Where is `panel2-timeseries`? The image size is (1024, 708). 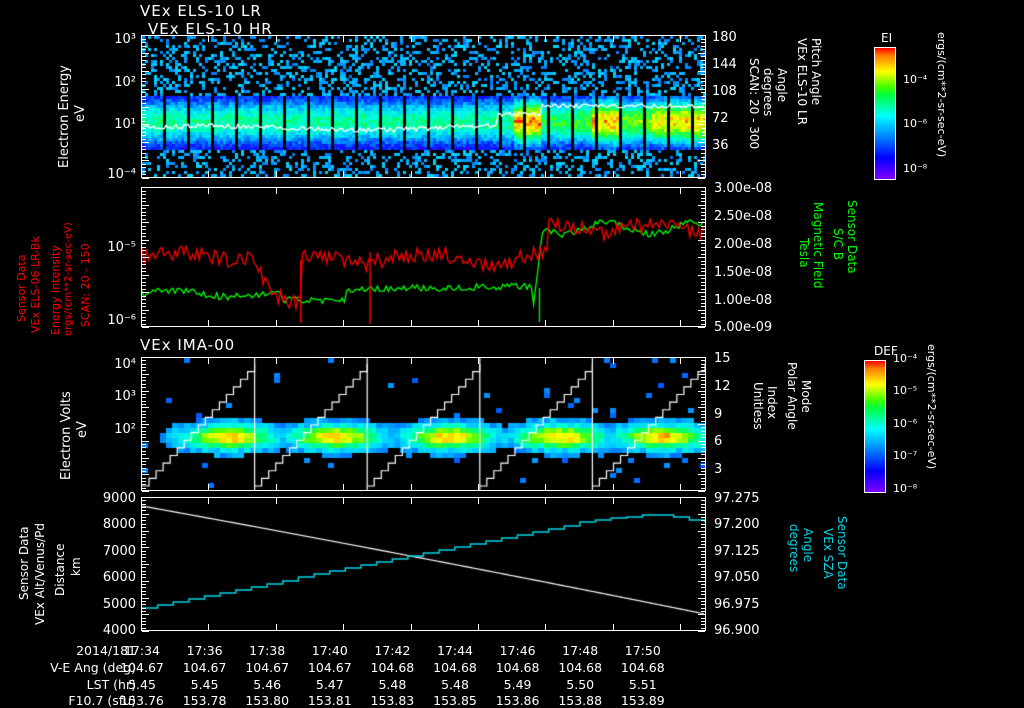
panel2-timeseries is located at coordinates (423, 257).